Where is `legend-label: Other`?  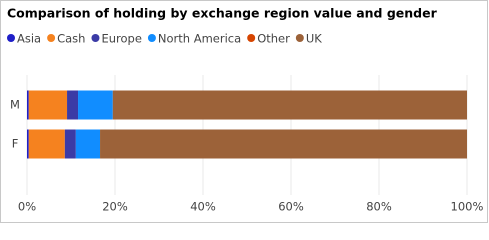
legend-label: Other is located at coordinates (273, 39).